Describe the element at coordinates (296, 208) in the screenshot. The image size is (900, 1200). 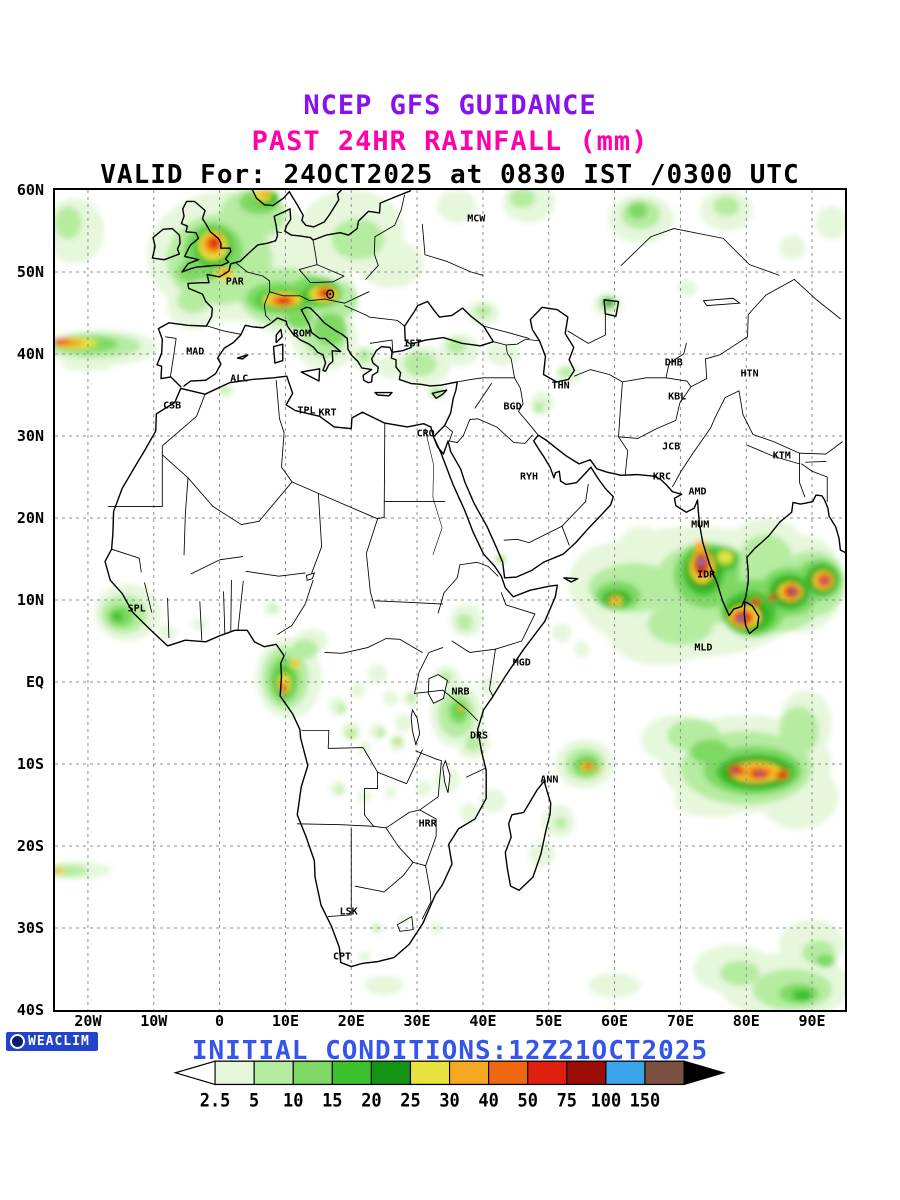
I see `scandinavia-coastline` at that location.